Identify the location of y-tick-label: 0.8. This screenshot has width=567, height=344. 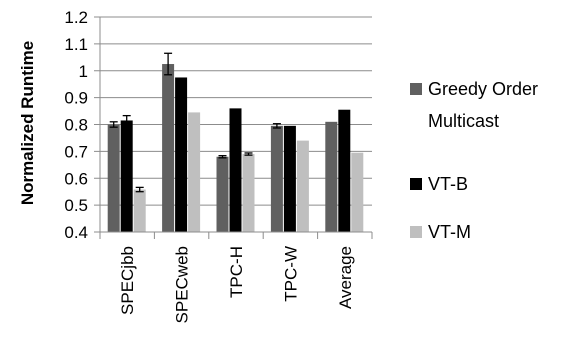
(76, 125).